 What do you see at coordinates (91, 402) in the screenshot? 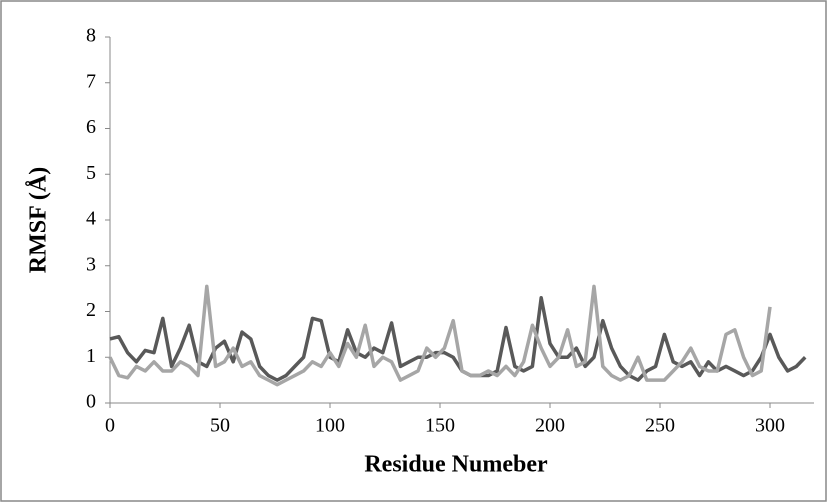
I see `y-tick-label: 0` at bounding box center [91, 402].